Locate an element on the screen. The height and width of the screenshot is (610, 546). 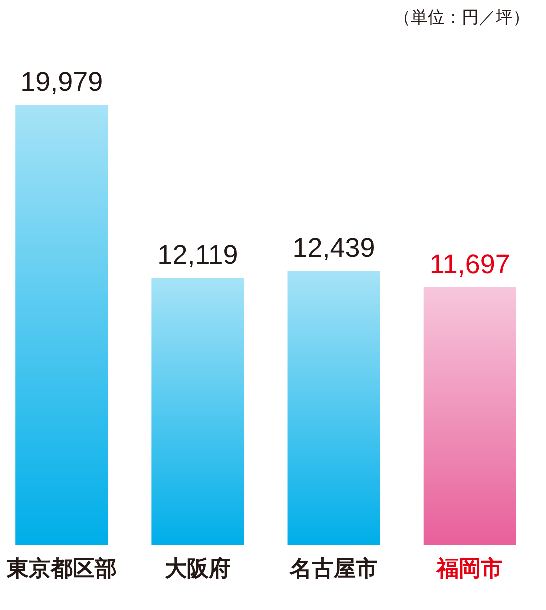
data-label: 12,119 is located at coordinates (198, 255).